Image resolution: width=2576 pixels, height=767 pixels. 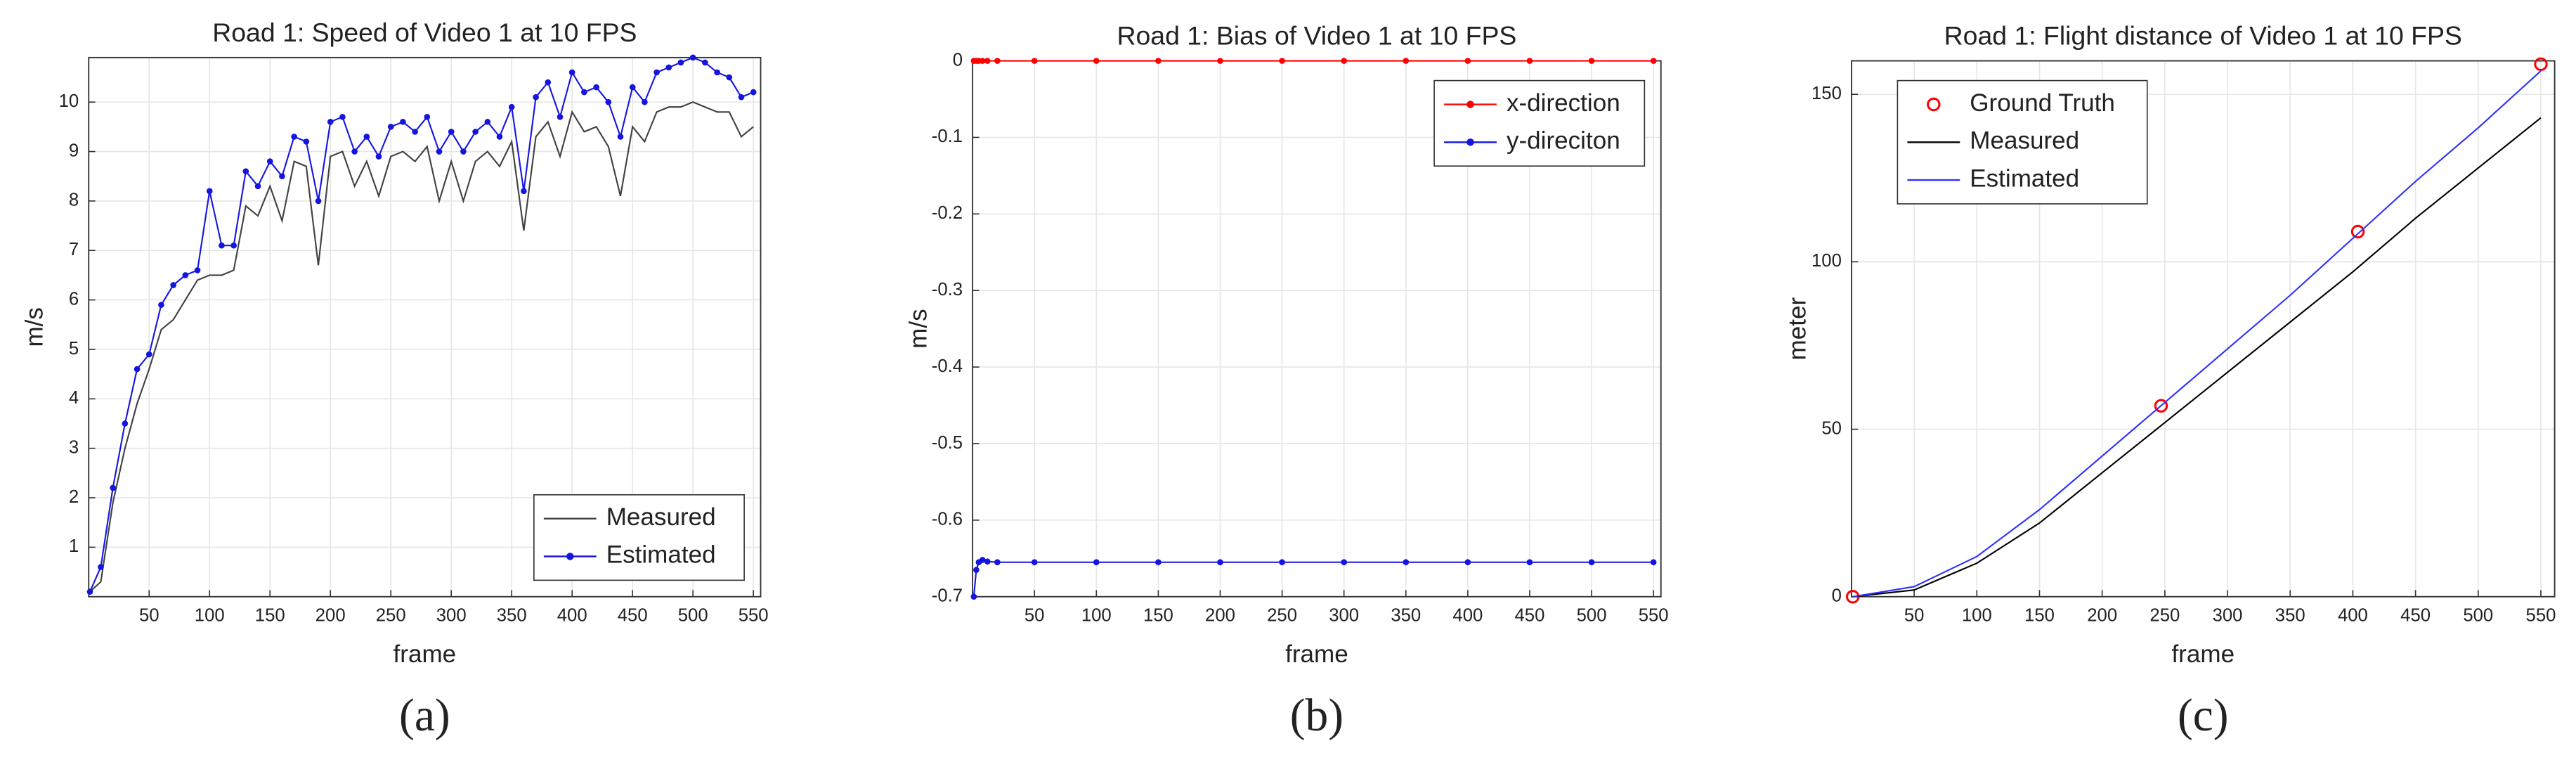 I want to click on y-tick-label: 10, so click(x=69, y=101).